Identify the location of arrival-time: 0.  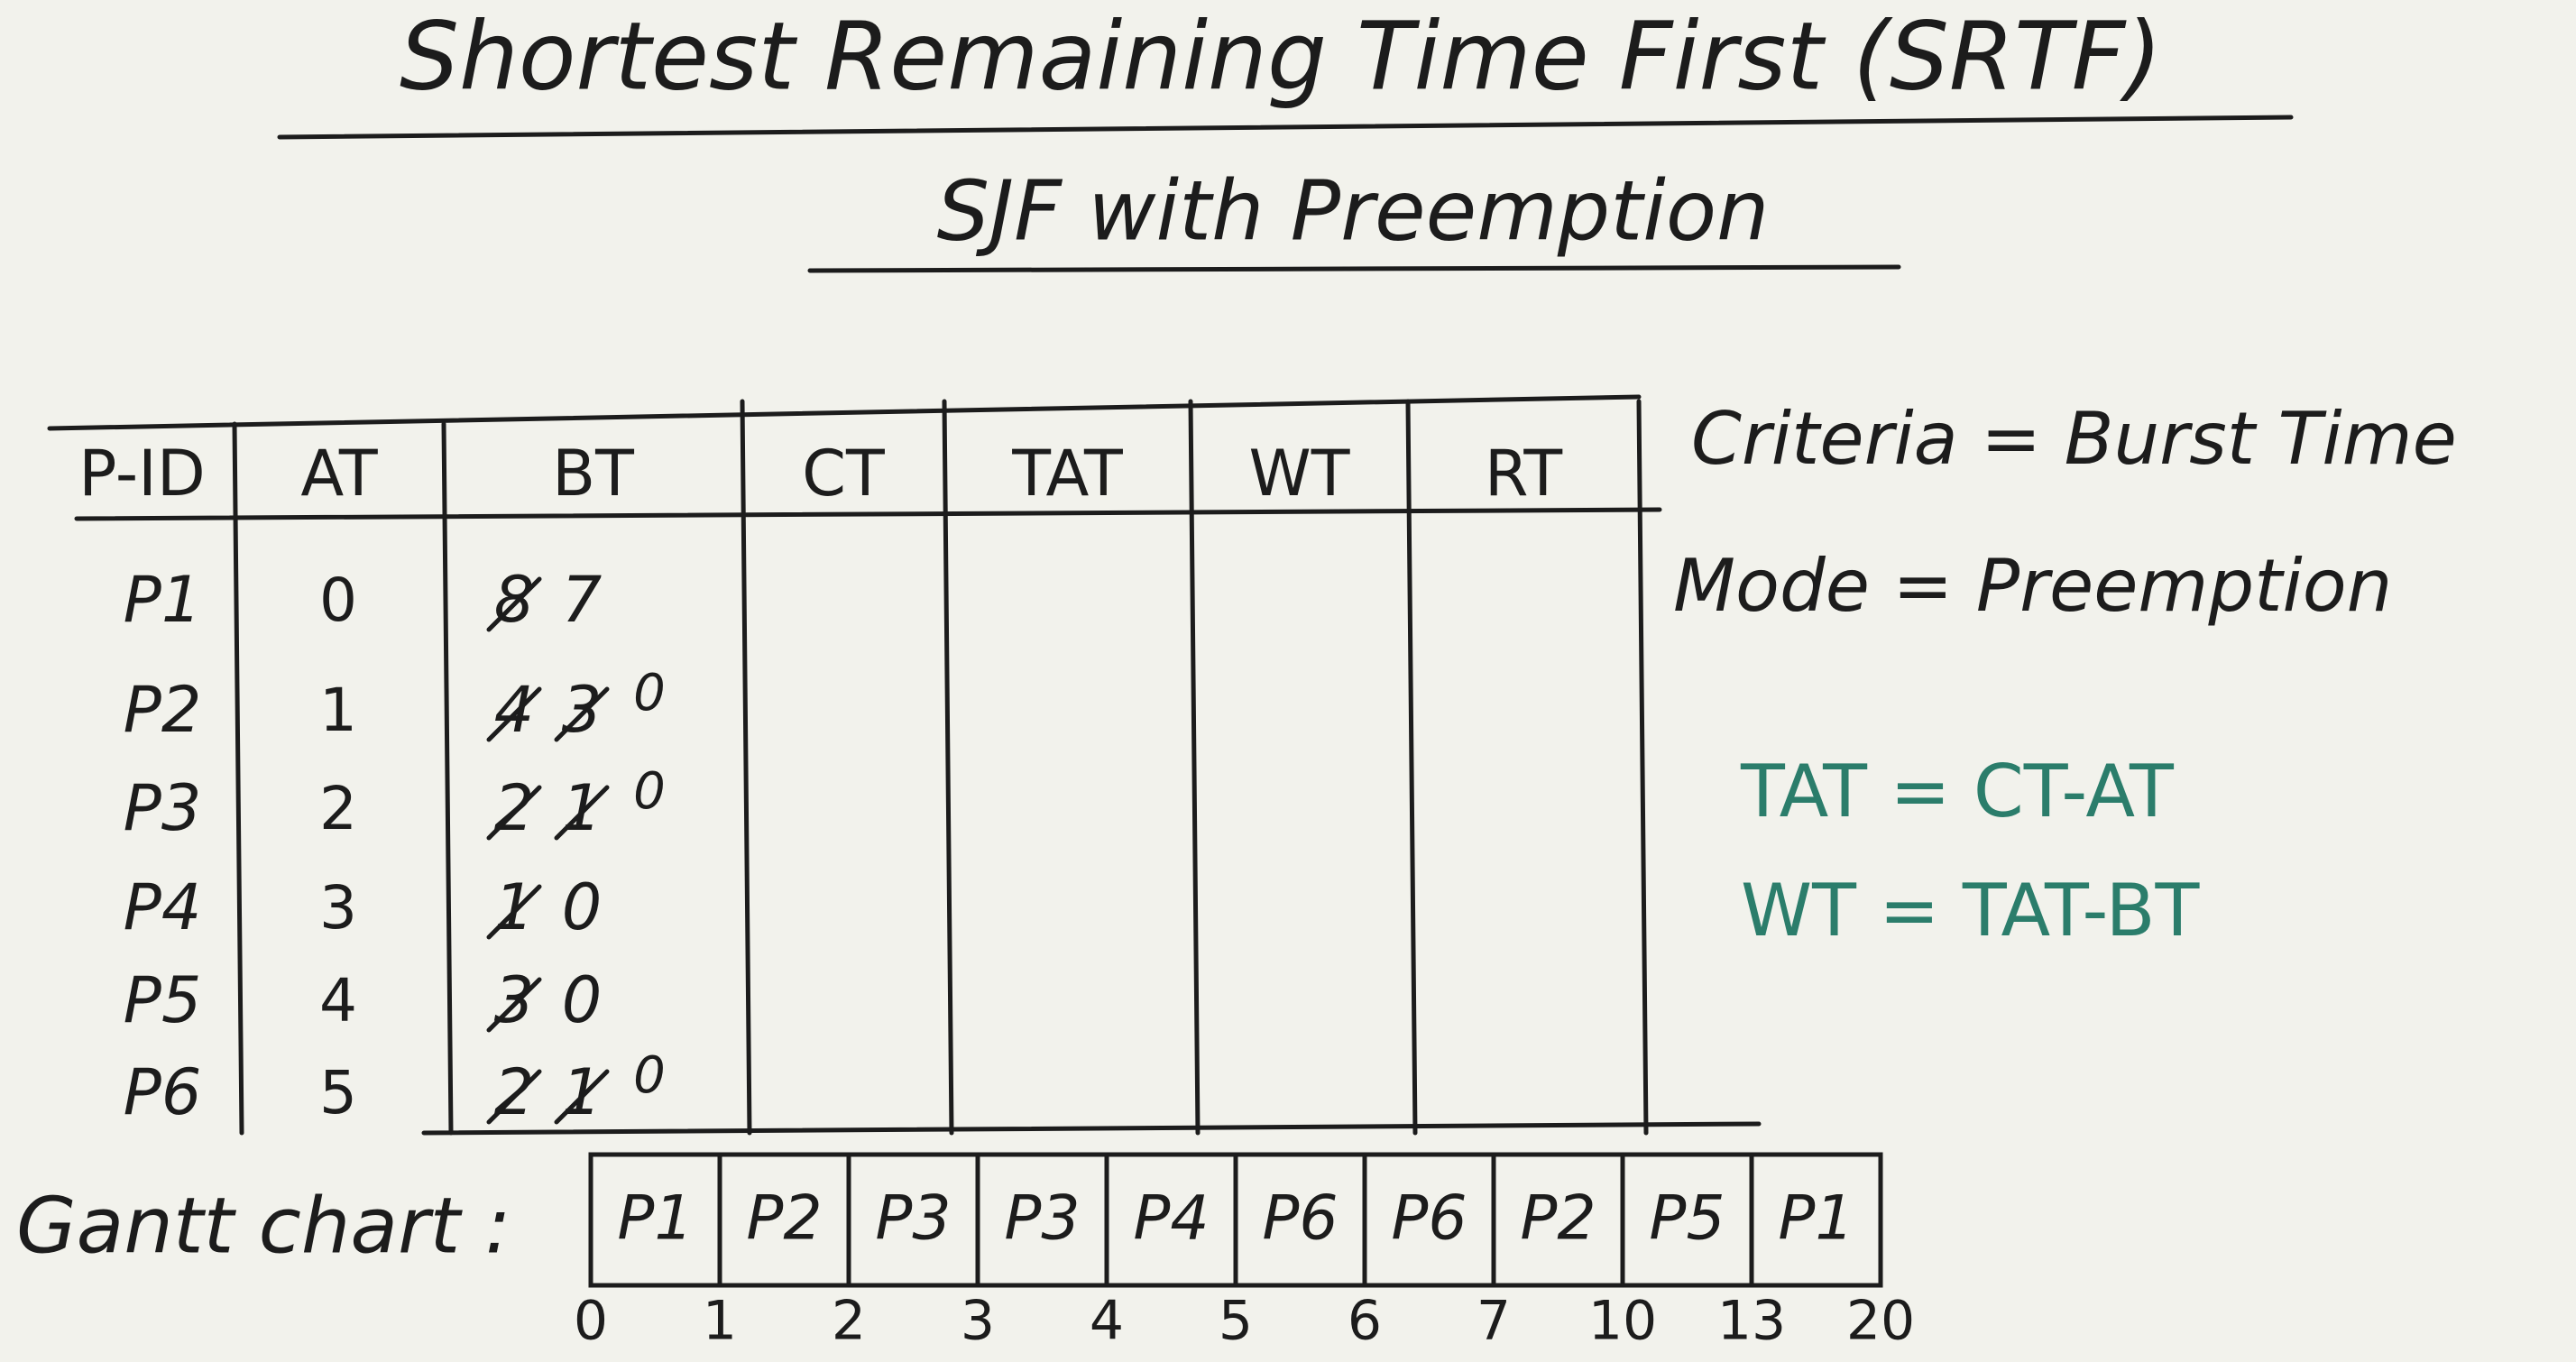
(338, 600).